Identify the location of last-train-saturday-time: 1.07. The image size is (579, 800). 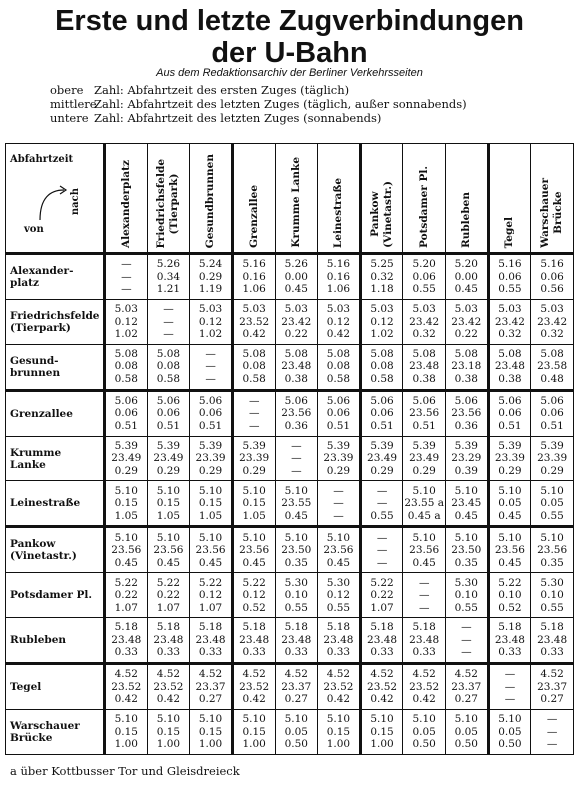
(168, 607).